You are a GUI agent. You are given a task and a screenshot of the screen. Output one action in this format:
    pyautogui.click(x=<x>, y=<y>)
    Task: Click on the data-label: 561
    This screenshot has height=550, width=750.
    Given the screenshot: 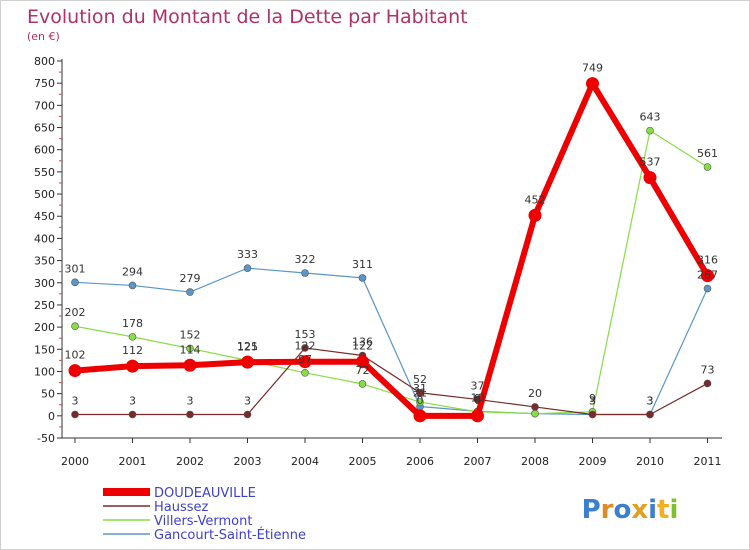 What is the action you would take?
    pyautogui.click(x=707, y=153)
    